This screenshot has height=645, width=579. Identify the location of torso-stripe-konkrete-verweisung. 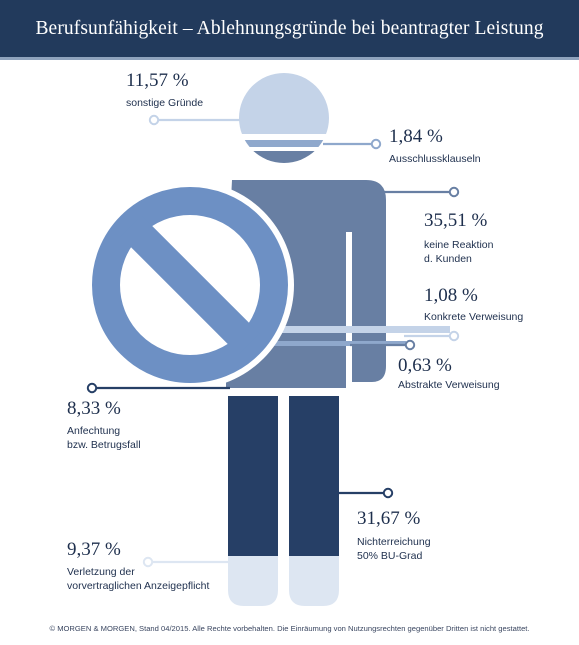
(343, 329).